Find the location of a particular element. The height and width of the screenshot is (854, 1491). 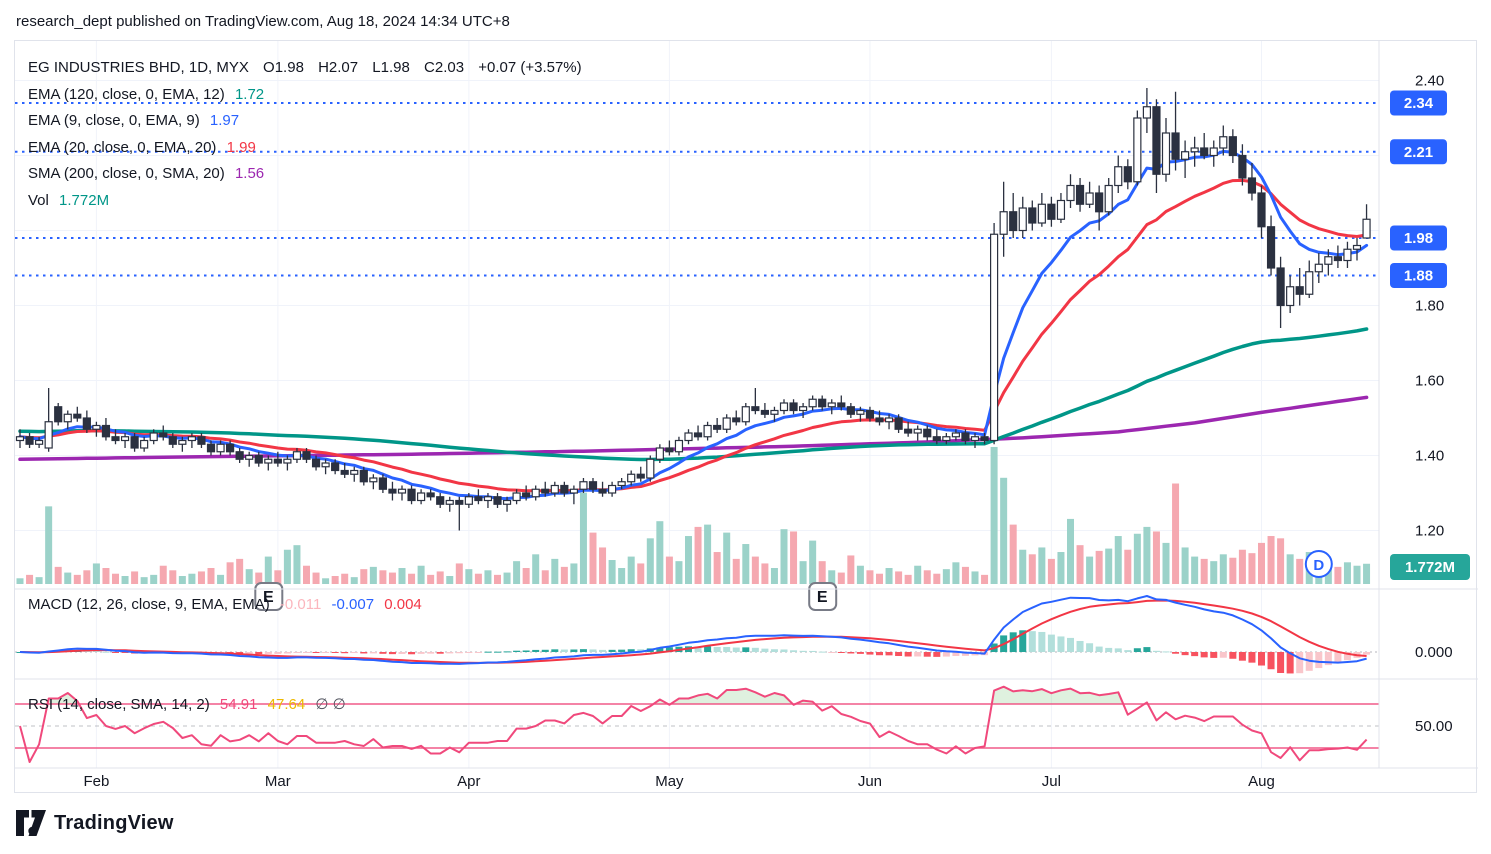

svg-text: 2.34 is located at coordinates (1419, 103).